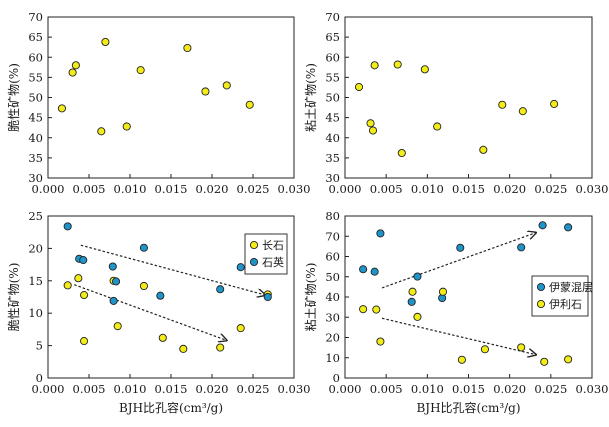  Describe the element at coordinates (560, 296) in the screenshot. I see `legend-box` at that location.